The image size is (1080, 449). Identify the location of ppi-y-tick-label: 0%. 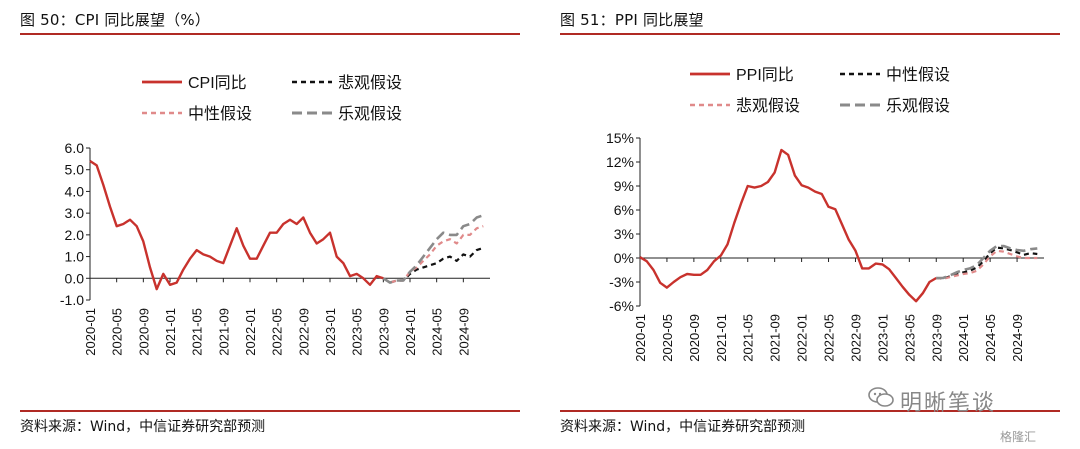
(624, 258).